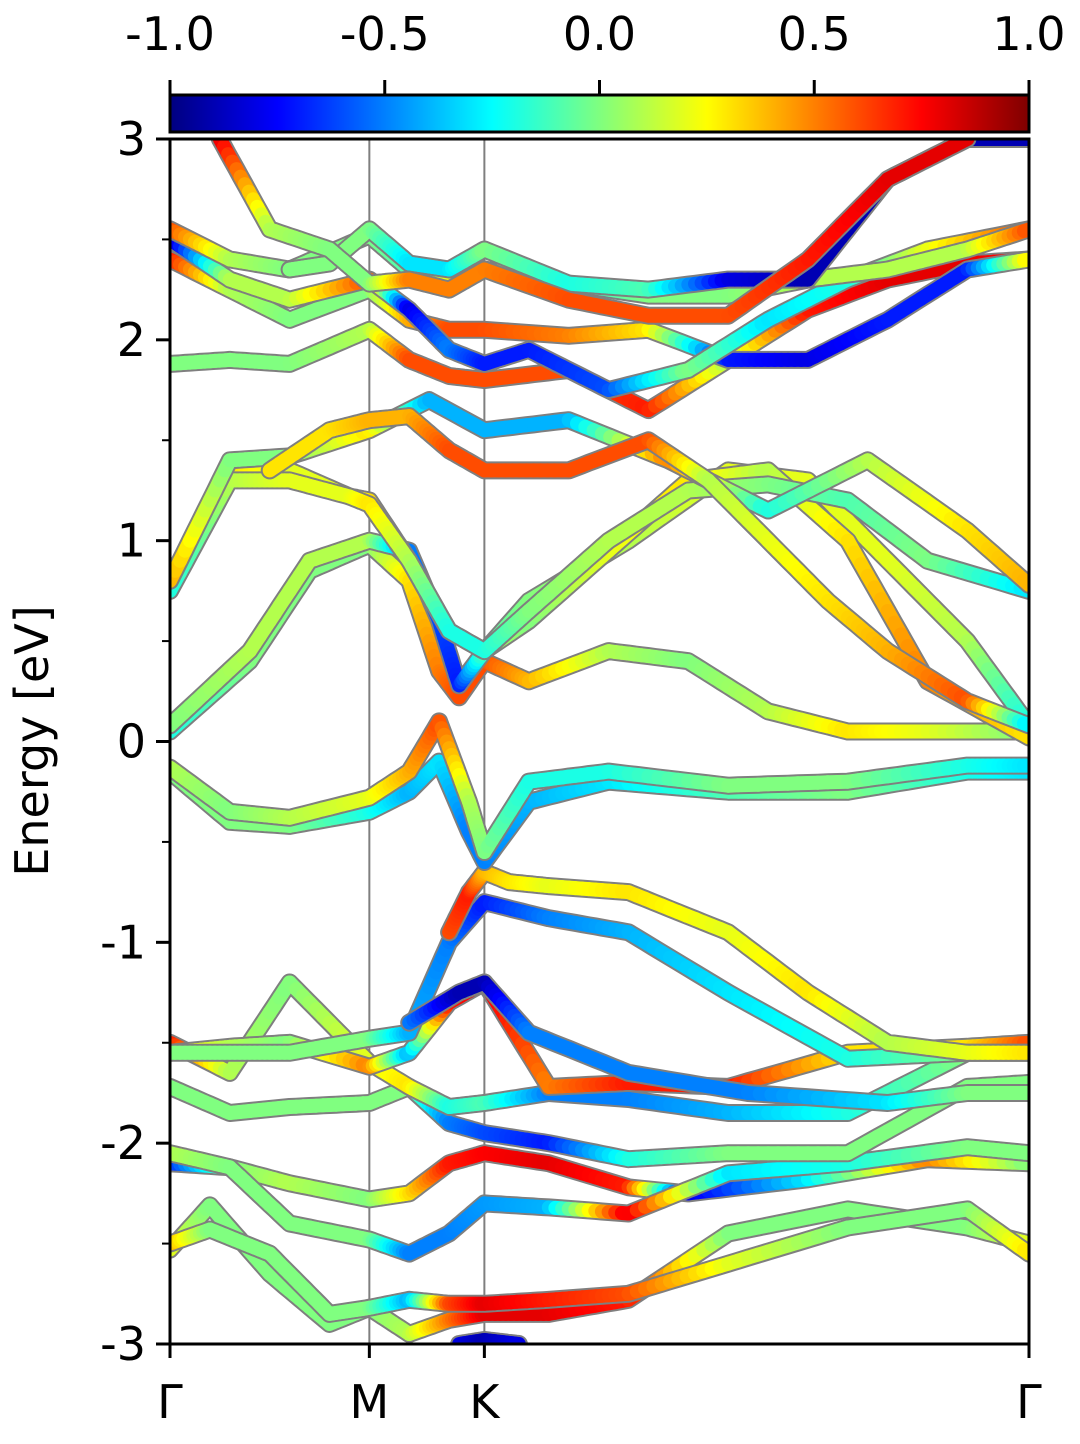 The image size is (1080, 1444). I want to click on y-tick-label: 1, so click(131, 541).